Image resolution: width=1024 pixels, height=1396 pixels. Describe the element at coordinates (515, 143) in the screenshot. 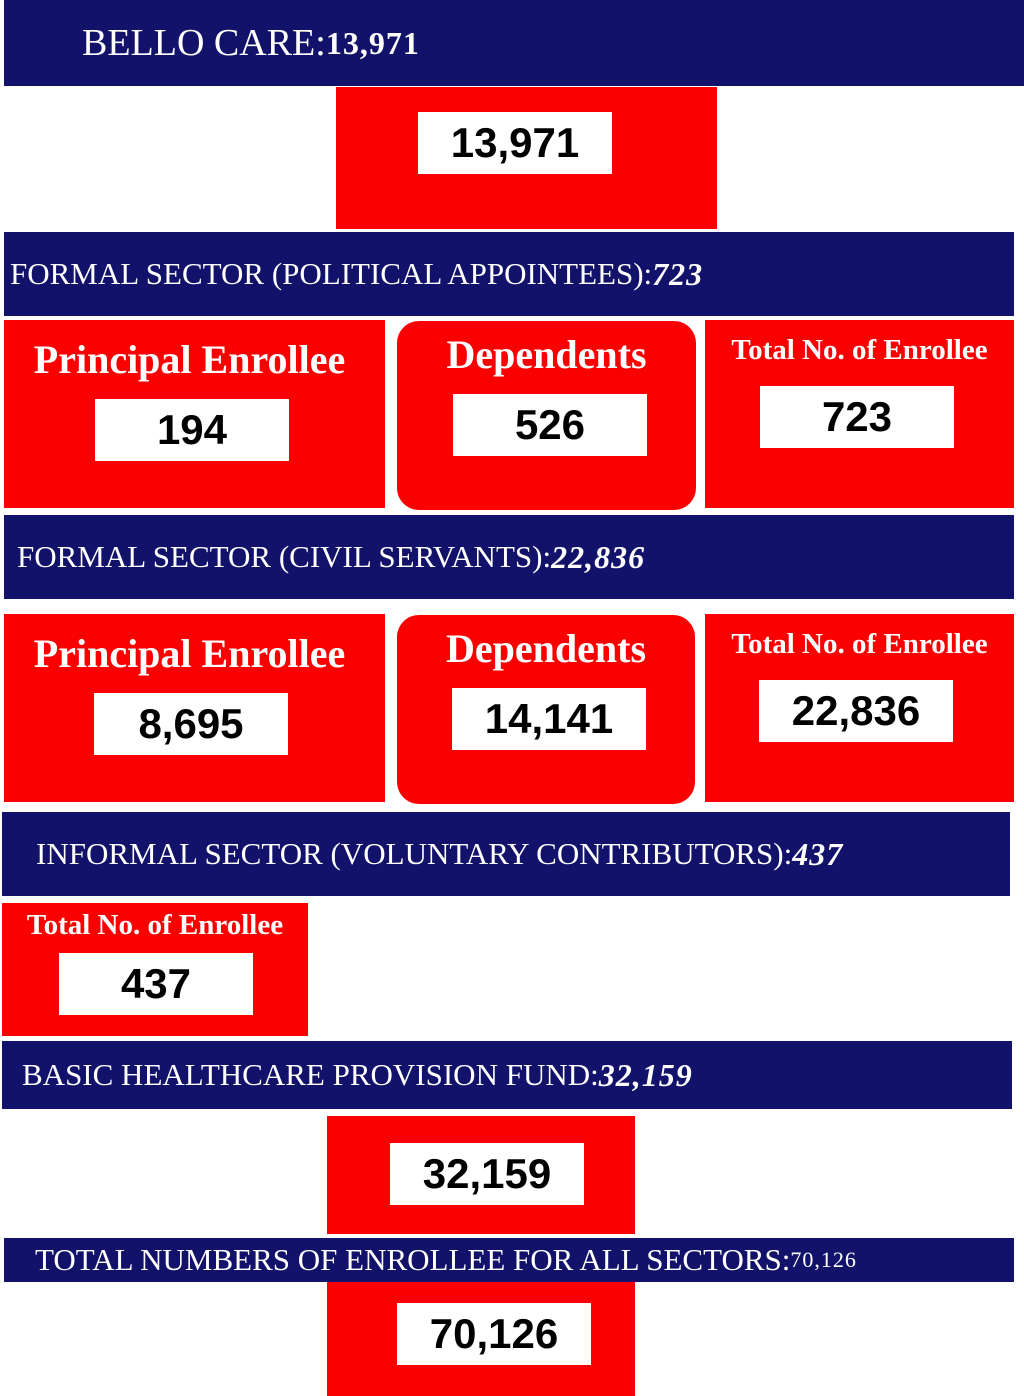

I see `bello-care-value: 13,971` at that location.